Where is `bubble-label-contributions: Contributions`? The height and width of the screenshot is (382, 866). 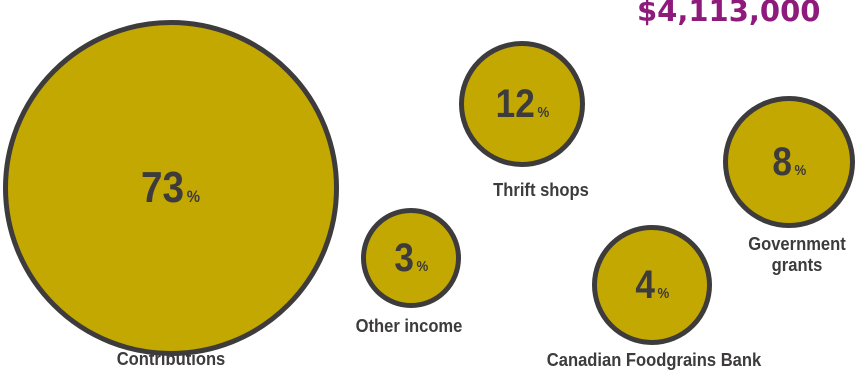 bubble-label-contributions: Contributions is located at coordinates (171, 359).